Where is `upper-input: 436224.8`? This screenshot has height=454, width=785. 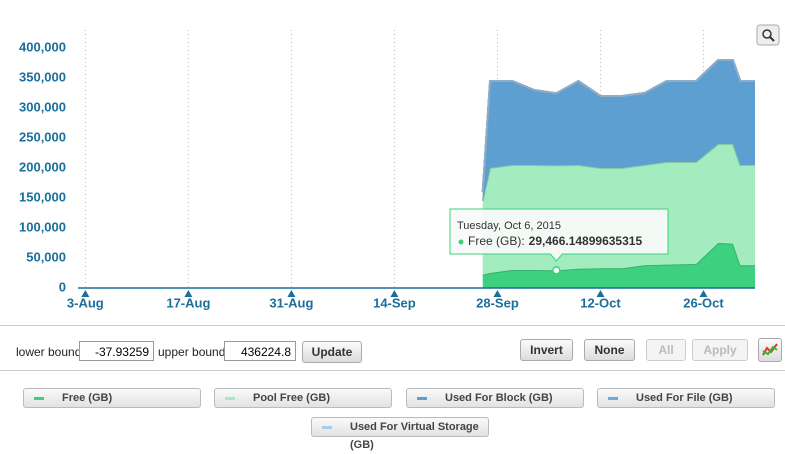 upper-input: 436224.8 is located at coordinates (260, 351).